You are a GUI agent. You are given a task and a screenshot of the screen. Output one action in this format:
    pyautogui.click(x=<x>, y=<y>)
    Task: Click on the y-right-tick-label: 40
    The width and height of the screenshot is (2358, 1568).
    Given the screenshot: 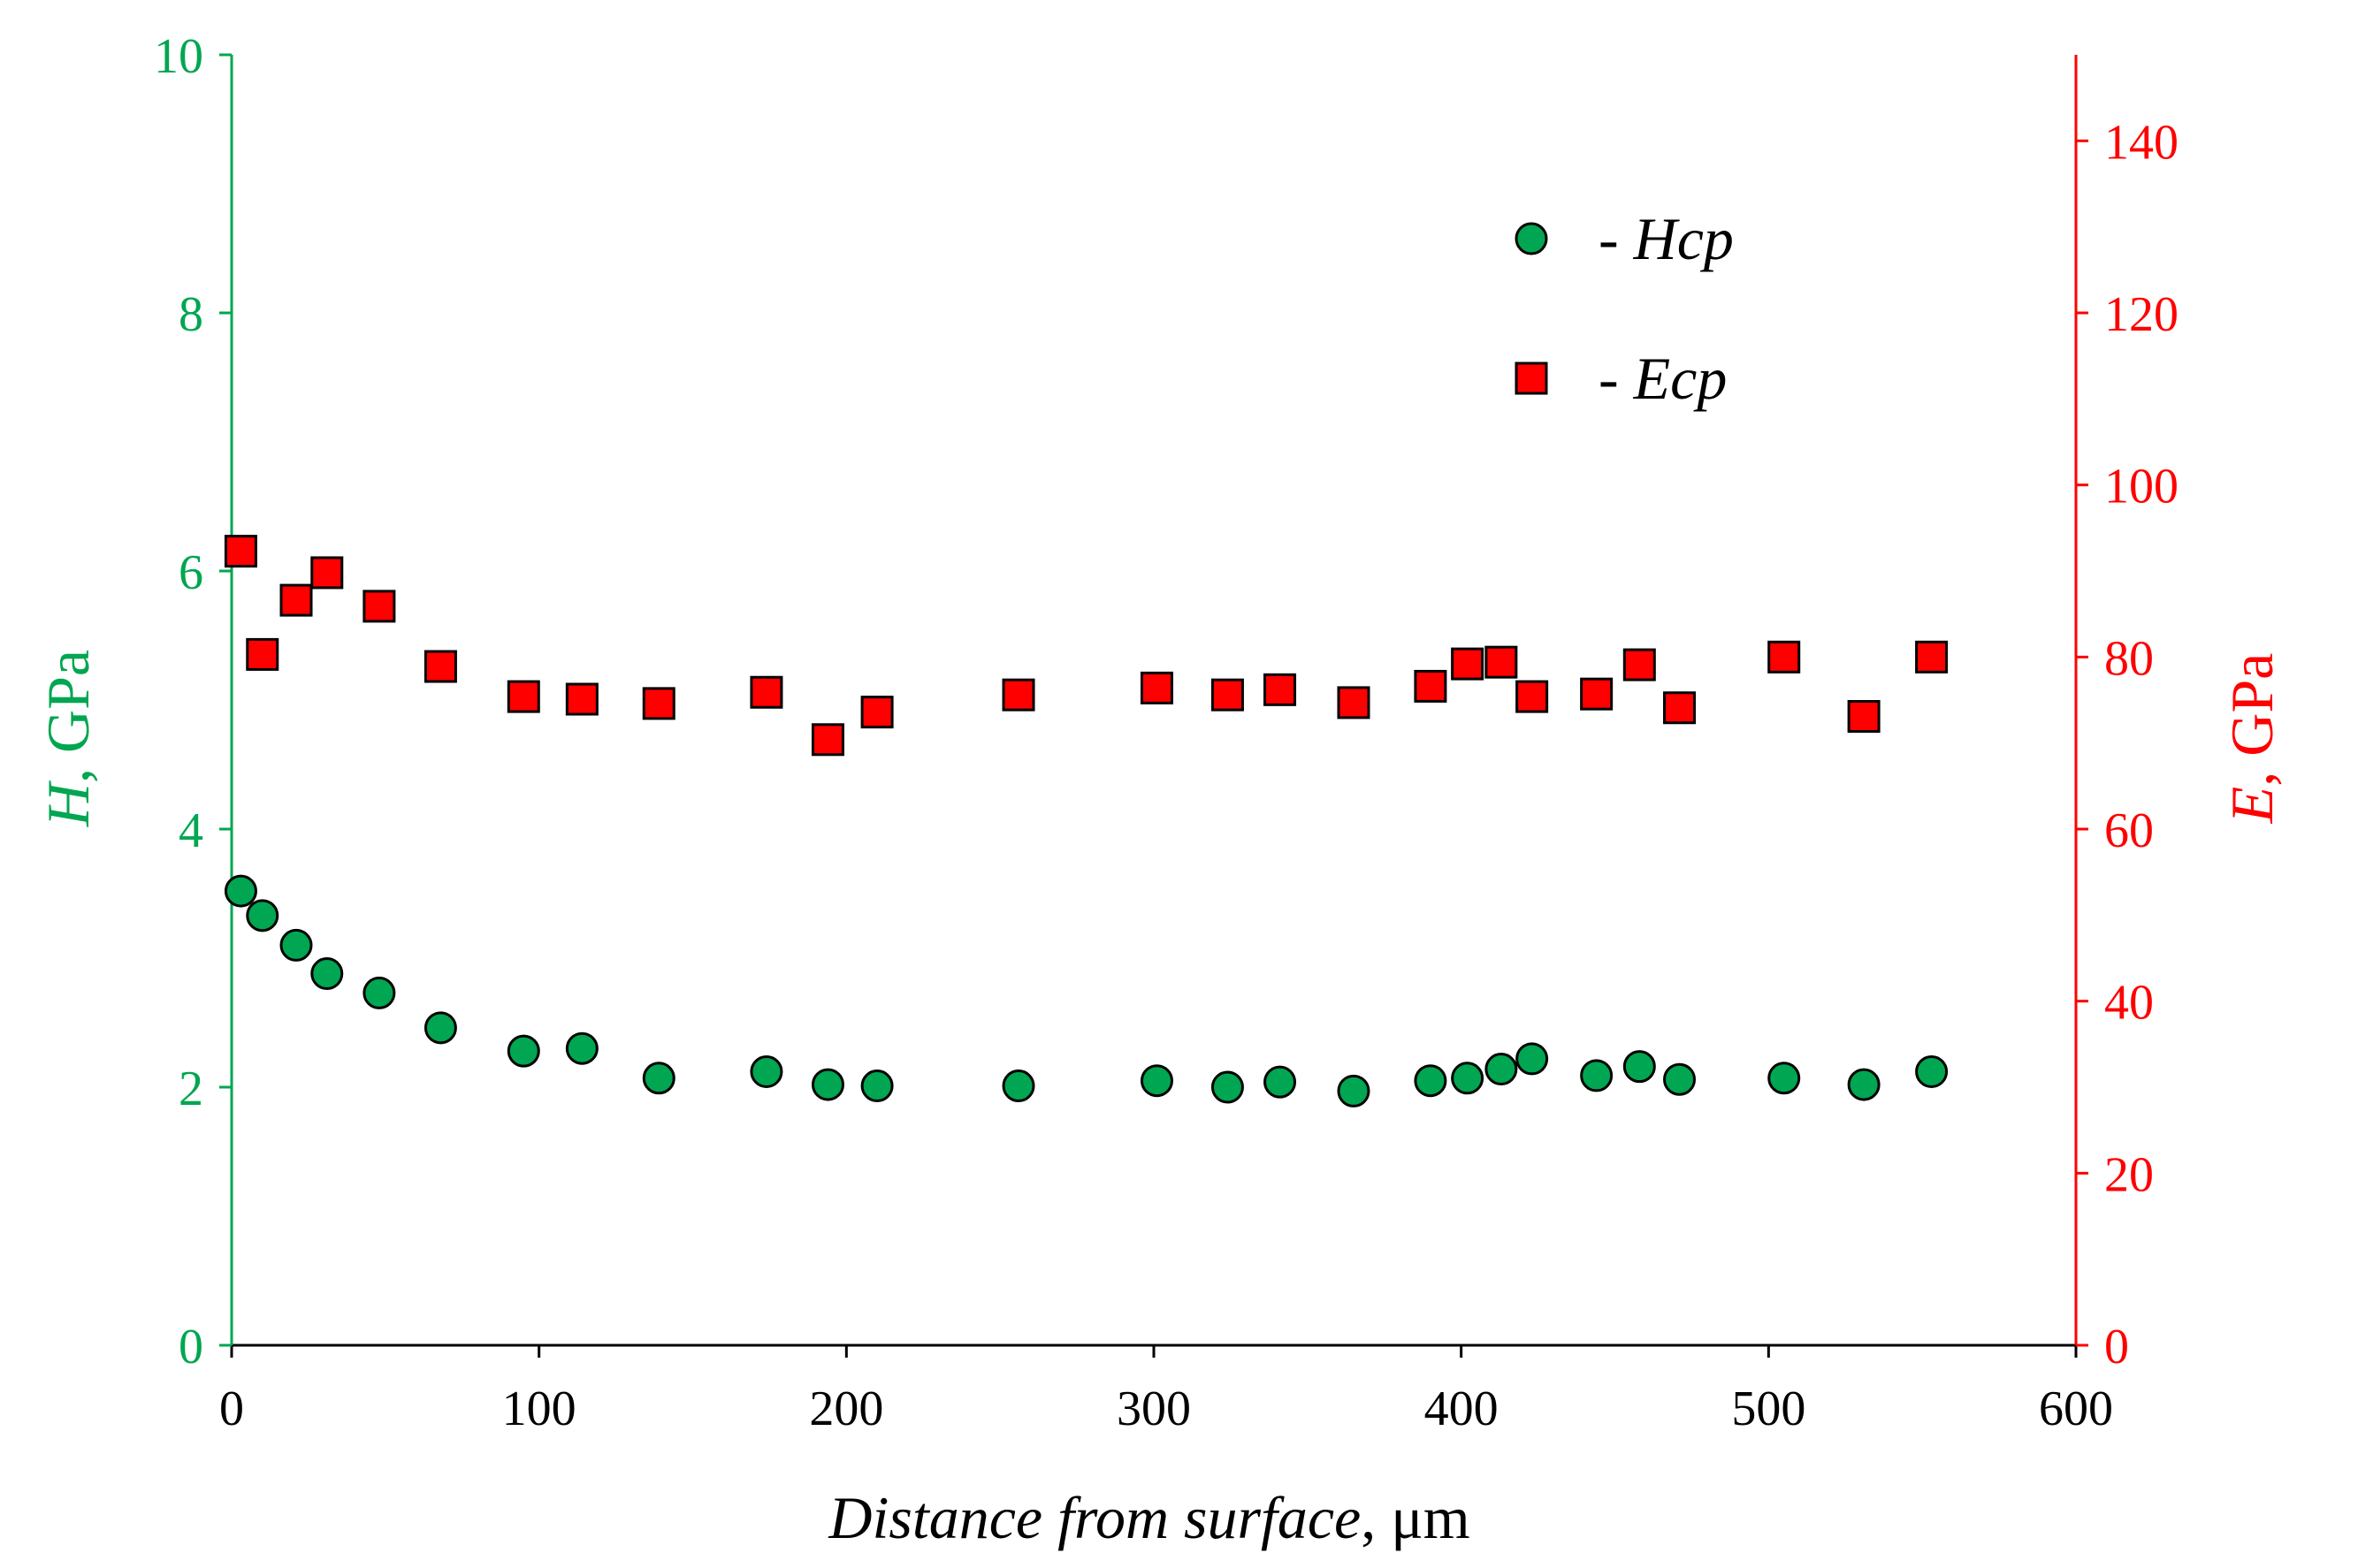 What is the action you would take?
    pyautogui.click(x=2129, y=1004)
    